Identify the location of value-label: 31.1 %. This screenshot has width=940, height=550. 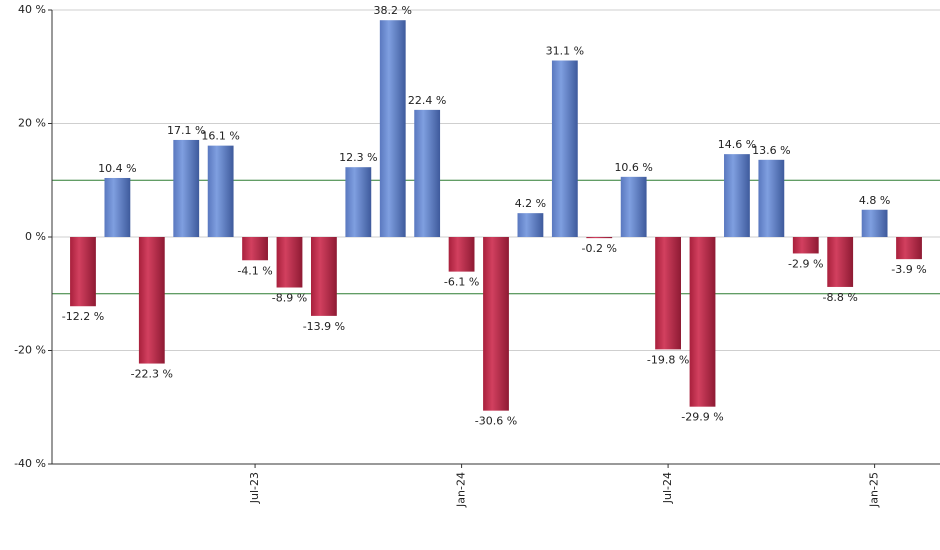
(565, 51).